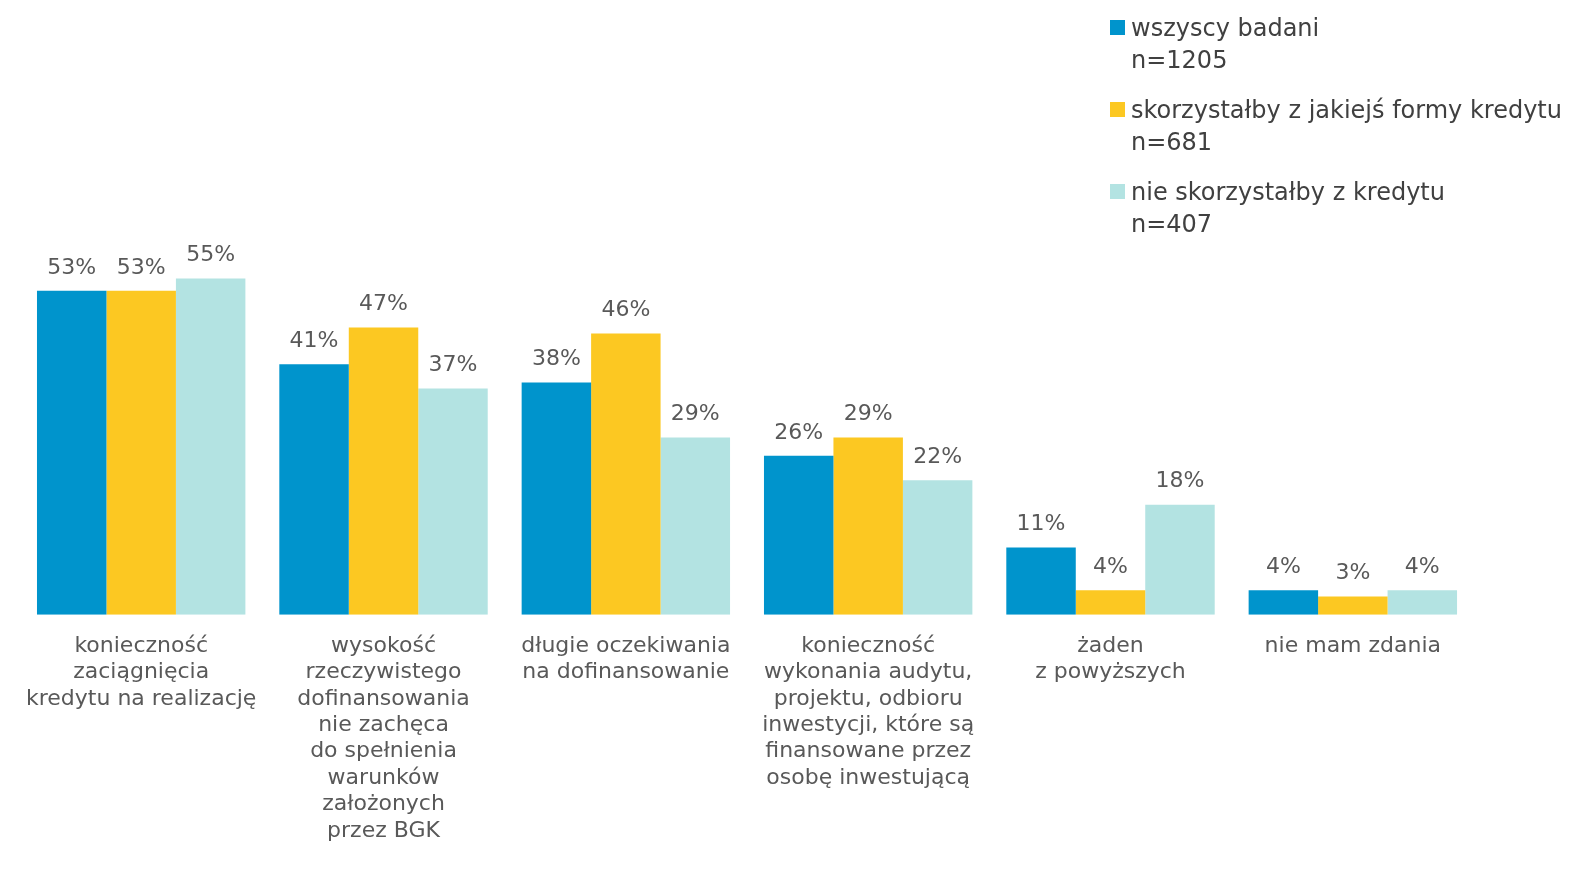 The width and height of the screenshot is (1572, 870). What do you see at coordinates (938, 456) in the screenshot?
I see `data-label: 22%` at bounding box center [938, 456].